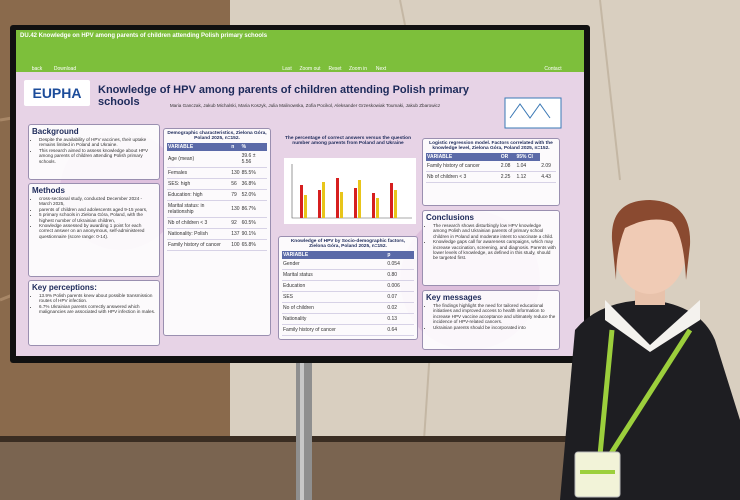  What do you see at coordinates (235, 184) in the screenshot?
I see `table-cell: 56` at bounding box center [235, 184].